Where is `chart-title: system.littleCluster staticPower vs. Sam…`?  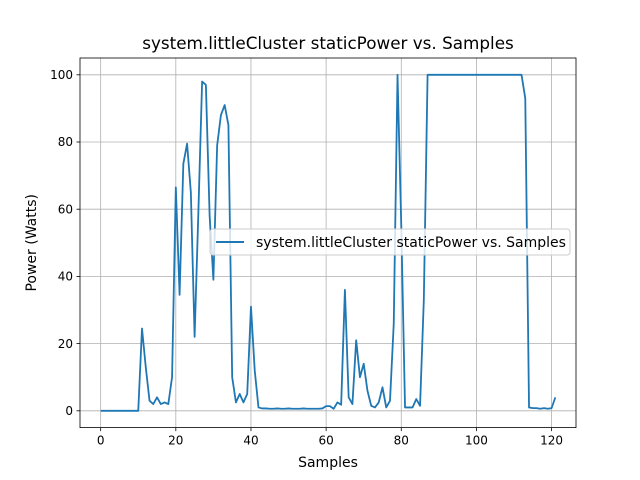
chart-title: system.littleCluster staticPower vs. Sam… is located at coordinates (328, 43).